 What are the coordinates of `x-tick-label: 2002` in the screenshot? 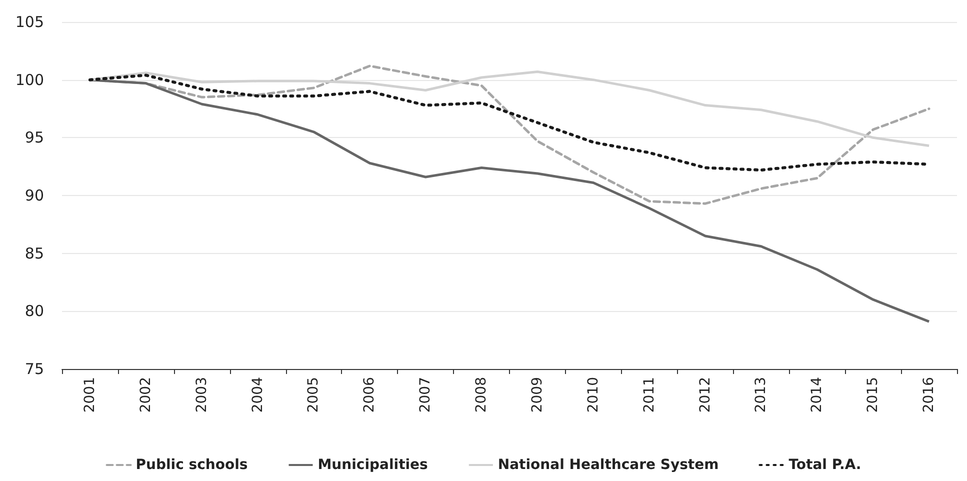 It's located at (146, 395).